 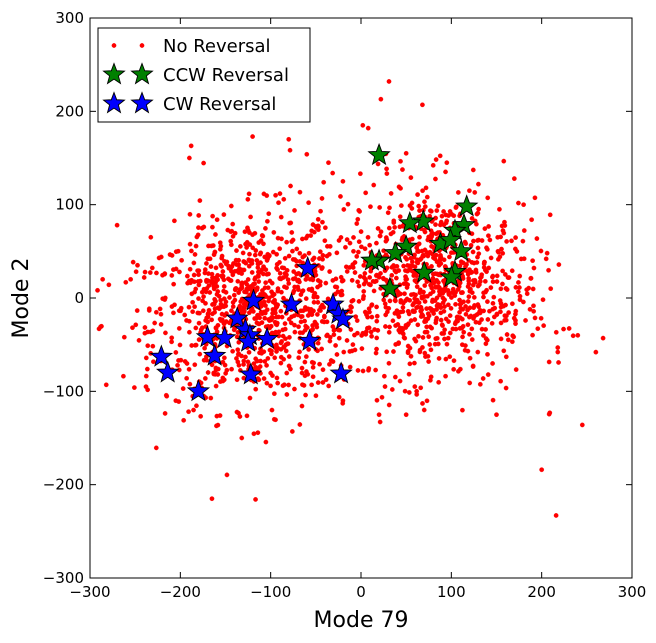 What do you see at coordinates (69, 18) in the screenshot?
I see `y-tick-label: 300` at bounding box center [69, 18].